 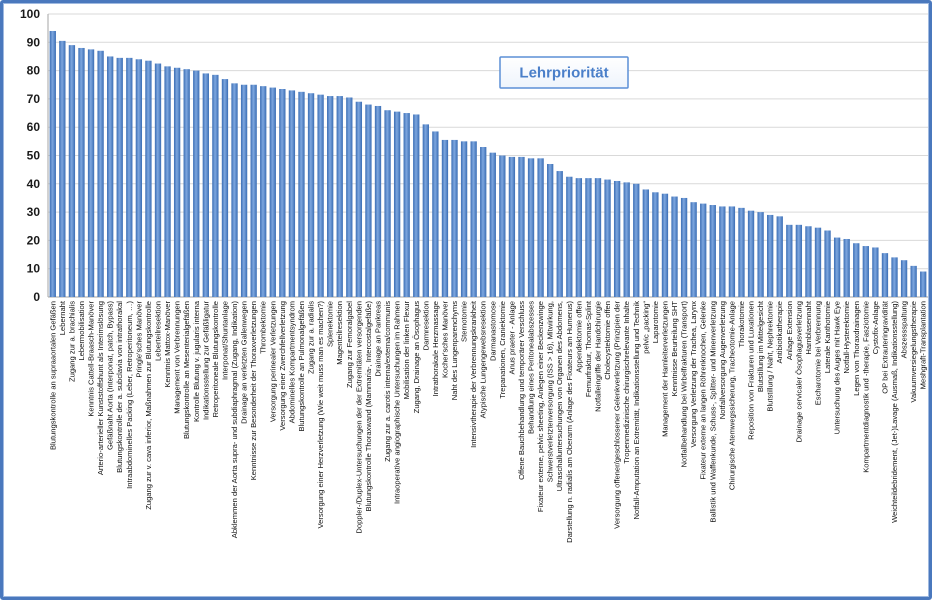 I want to click on x-tick-label: Cystofix-Anlage, so click(x=875, y=327).